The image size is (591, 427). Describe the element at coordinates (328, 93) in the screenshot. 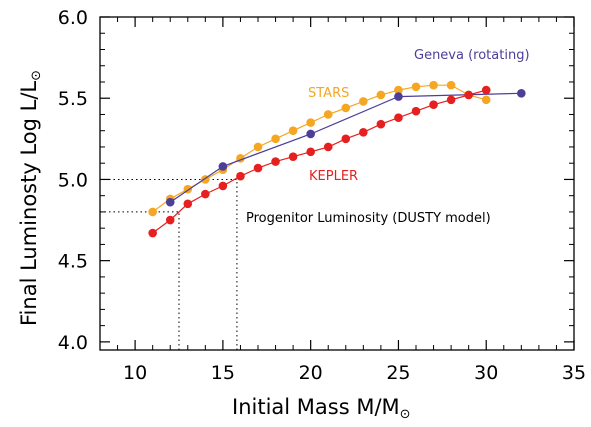

I see `series-label-stars: STARS` at that location.